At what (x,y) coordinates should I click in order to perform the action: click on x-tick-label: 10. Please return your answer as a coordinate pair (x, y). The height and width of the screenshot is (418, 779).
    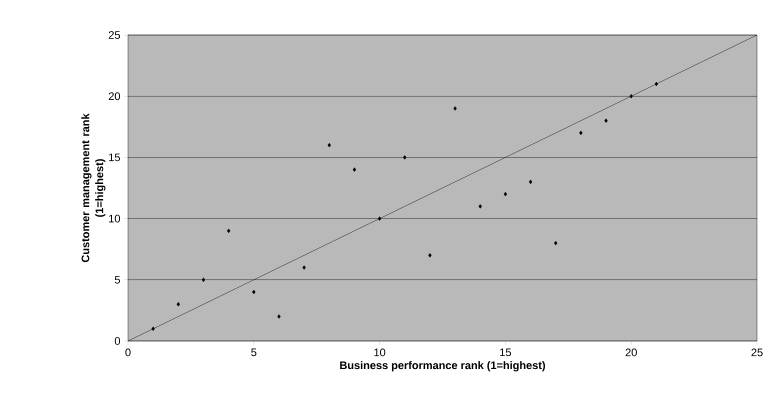
    Looking at the image, I should click on (380, 352).